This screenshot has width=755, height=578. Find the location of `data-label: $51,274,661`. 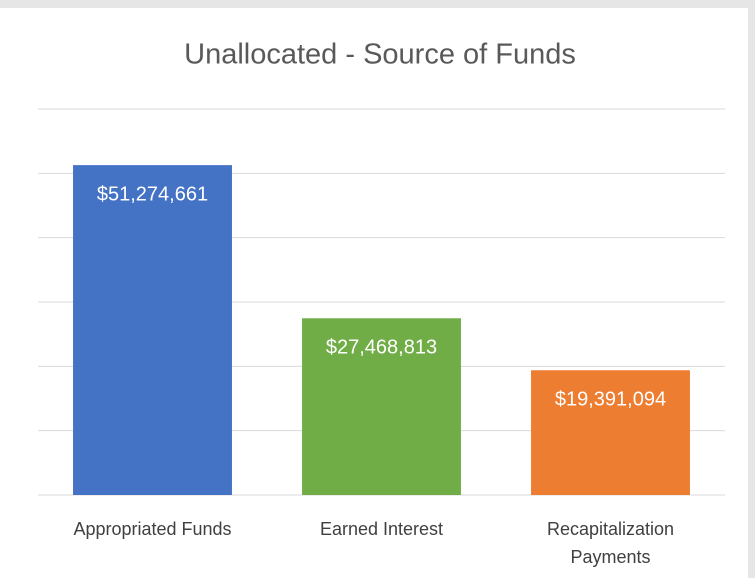

data-label: $51,274,661 is located at coordinates (152, 194).